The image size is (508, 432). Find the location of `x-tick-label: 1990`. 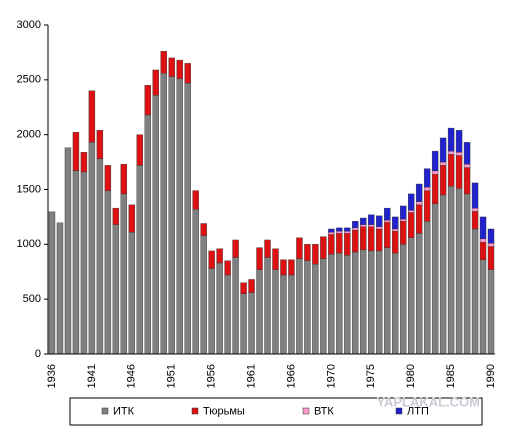

x-tick-label: 1990 is located at coordinates (491, 376).